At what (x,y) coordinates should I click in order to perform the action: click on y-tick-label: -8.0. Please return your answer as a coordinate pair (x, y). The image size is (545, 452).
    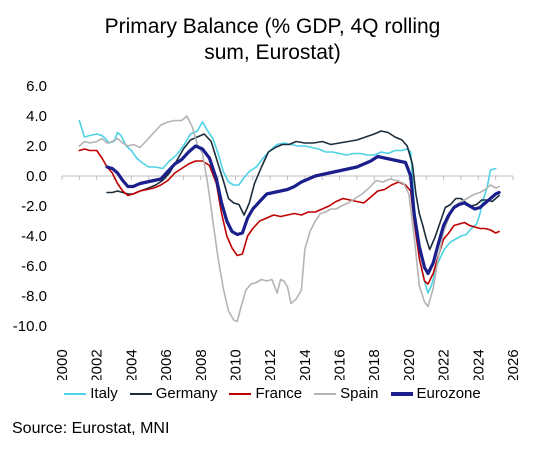
    Looking at the image, I should click on (34, 296).